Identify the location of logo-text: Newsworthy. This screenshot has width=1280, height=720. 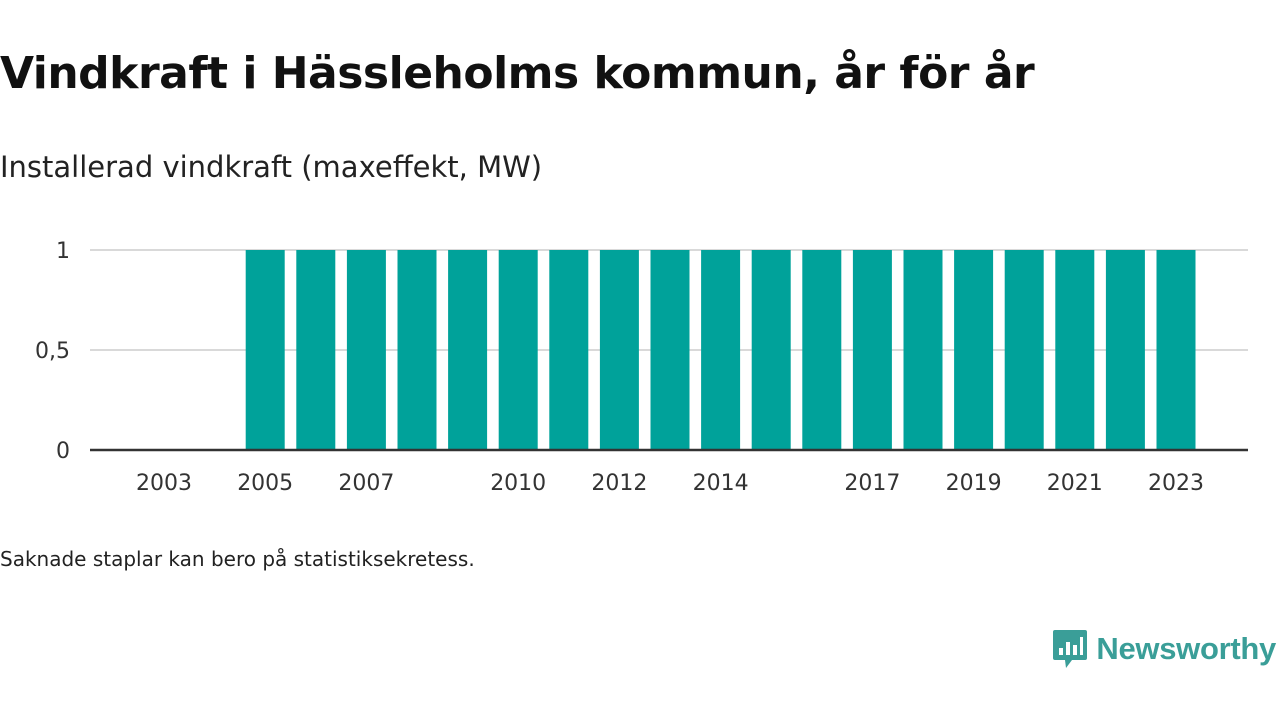
(1186, 648).